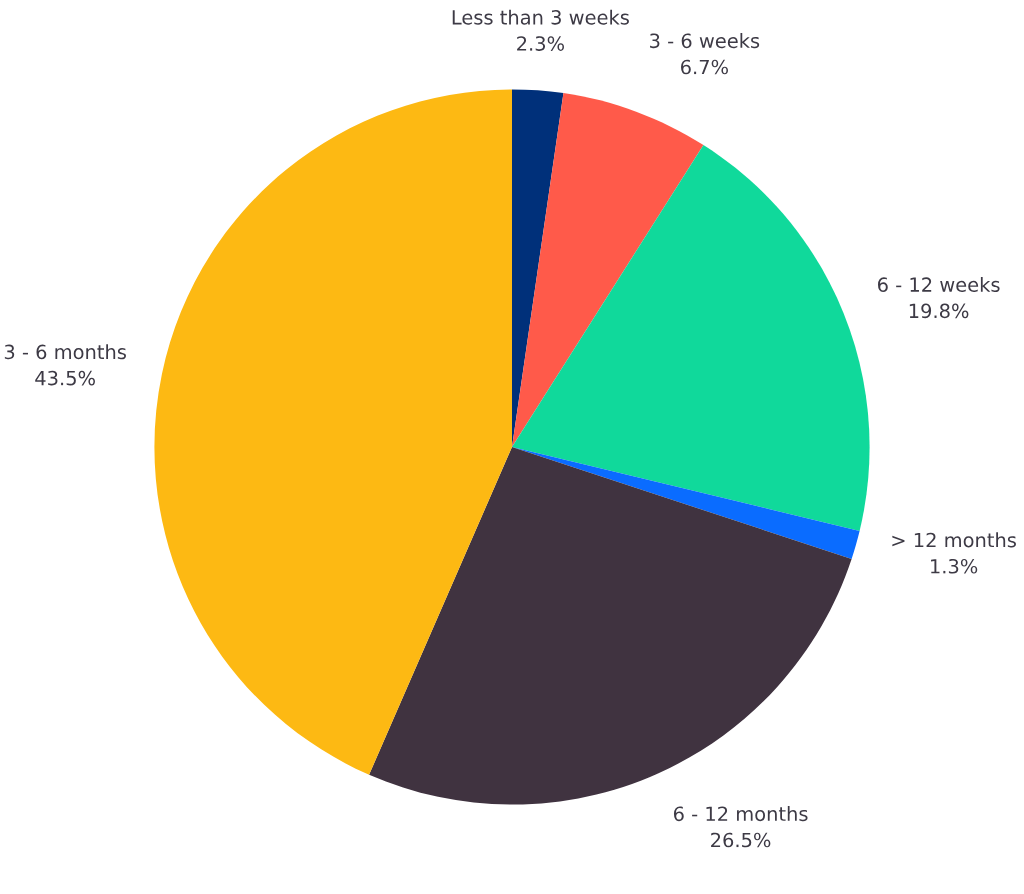  What do you see at coordinates (939, 284) in the screenshot?
I see `slice-label: 6 - 12 weeks` at bounding box center [939, 284].